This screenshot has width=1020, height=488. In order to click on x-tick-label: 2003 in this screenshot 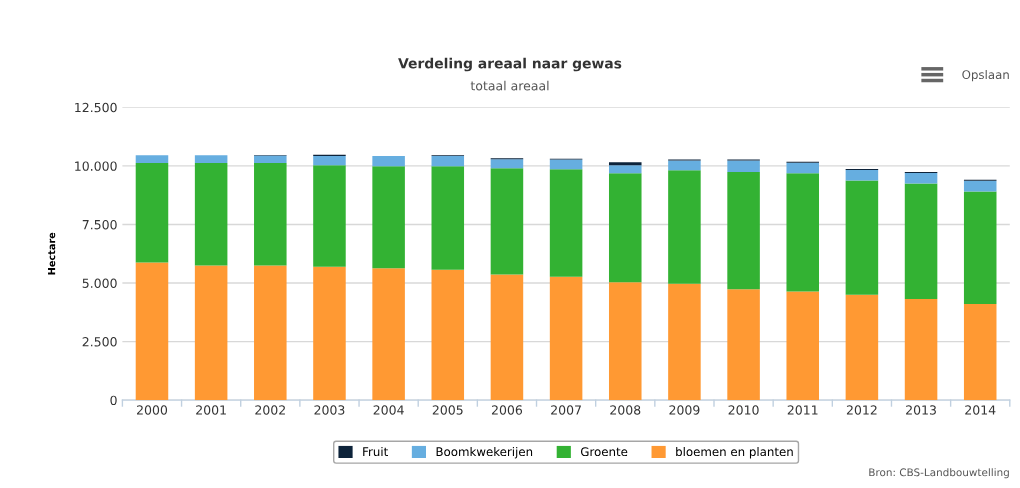, I will do `click(329, 410)`.